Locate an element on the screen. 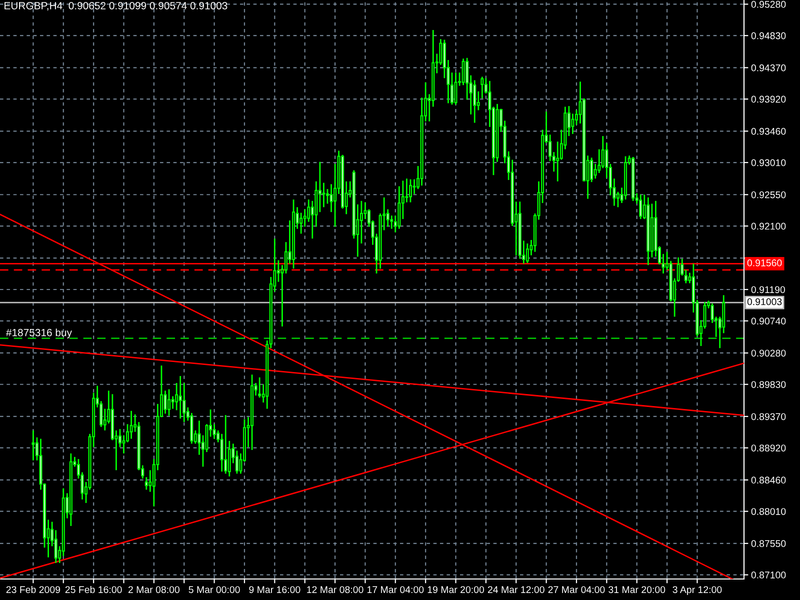 This screenshot has width=800, height=600. x-tick-label: 9 Mar 16:00 is located at coordinates (274, 590).